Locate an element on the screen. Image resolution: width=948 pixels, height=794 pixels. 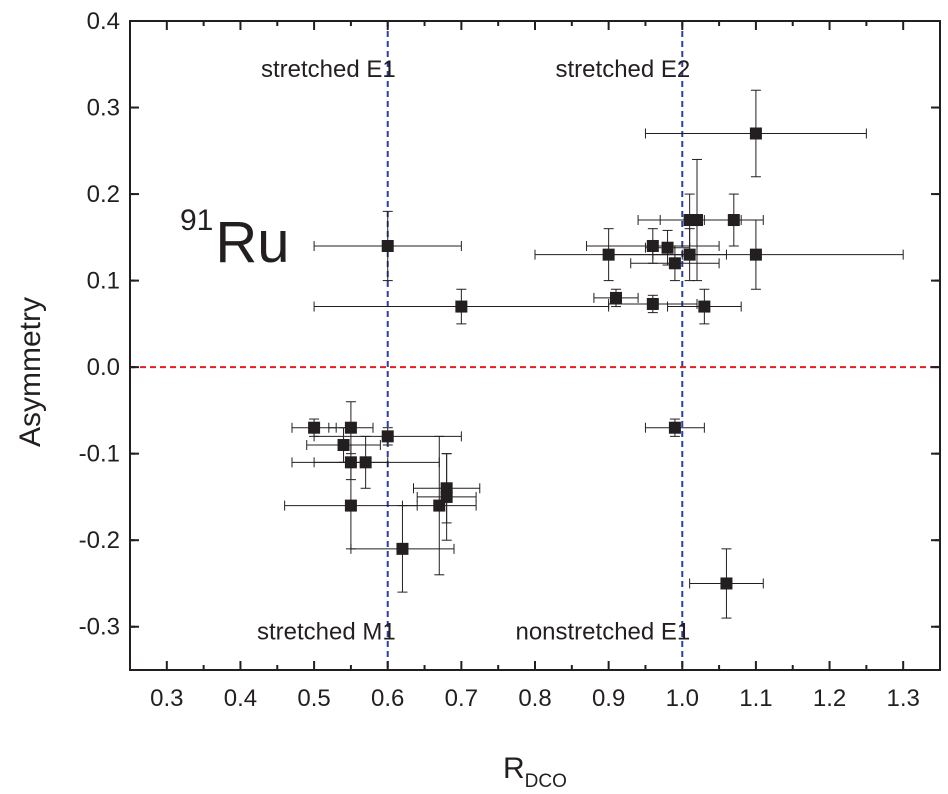
y-tick-label: -0.1 is located at coordinates (99, 454).